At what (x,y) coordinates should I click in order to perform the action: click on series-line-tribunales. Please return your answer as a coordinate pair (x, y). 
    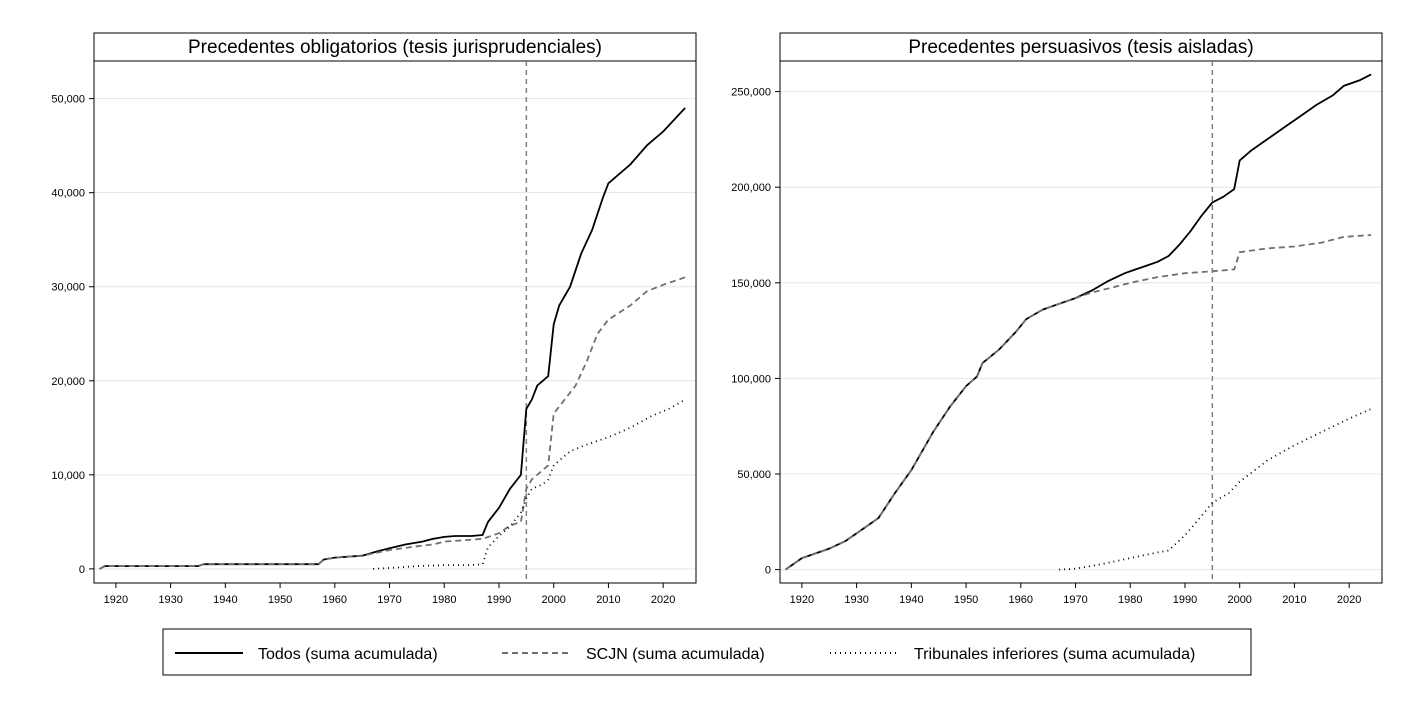
    Looking at the image, I should click on (529, 484).